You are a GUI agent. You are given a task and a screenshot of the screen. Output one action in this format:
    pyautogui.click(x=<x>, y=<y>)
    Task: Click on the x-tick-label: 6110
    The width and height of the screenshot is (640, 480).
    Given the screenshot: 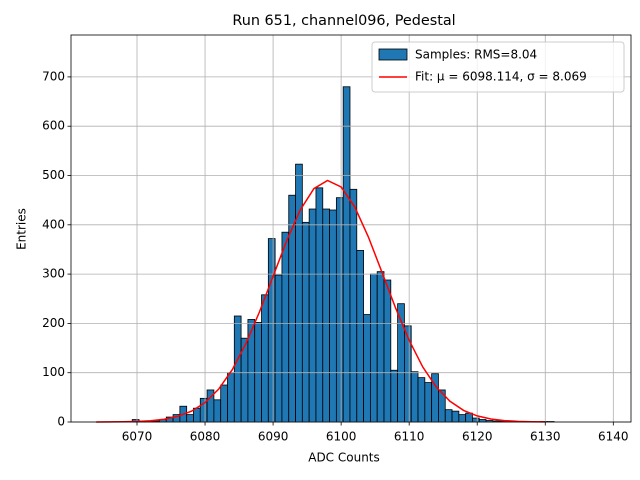 What is the action you would take?
    pyautogui.click(x=409, y=437)
    